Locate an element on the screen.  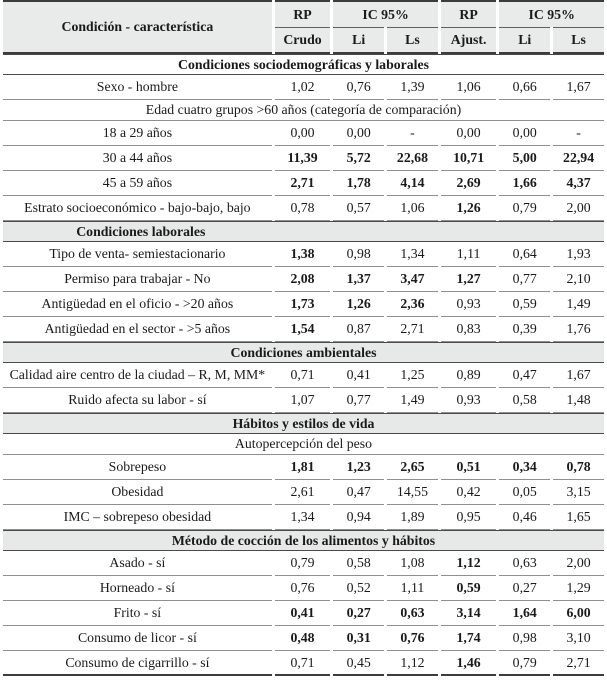
value-cell: 1,48 is located at coordinates (578, 400).